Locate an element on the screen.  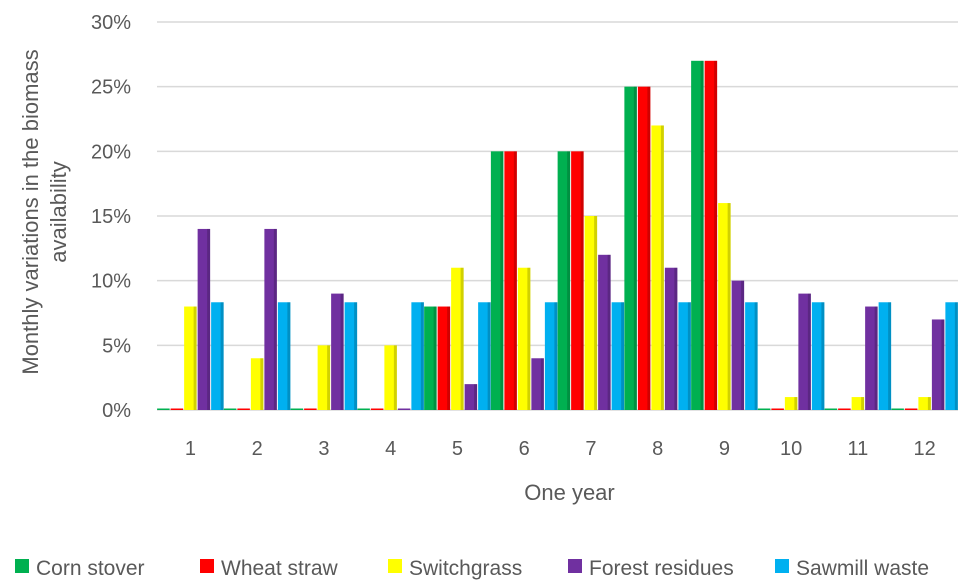
y-axis-title-line-1: Monthly variations in the biomass is located at coordinates (30, 211).